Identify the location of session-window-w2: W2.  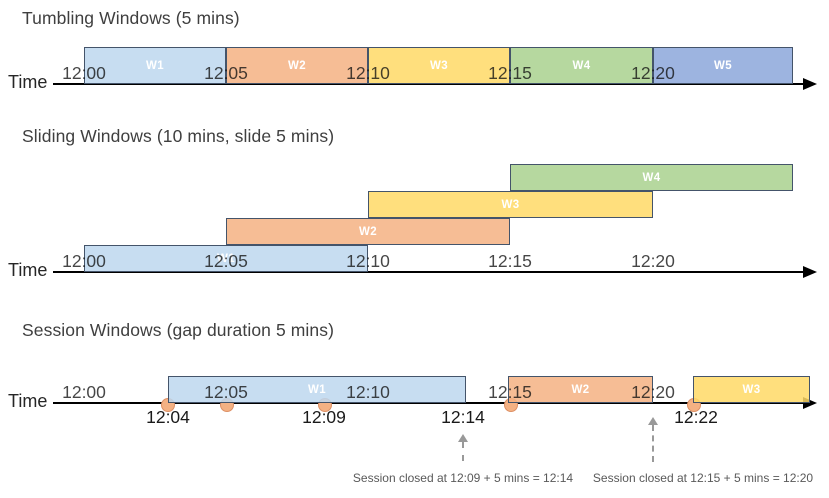
(580, 389).